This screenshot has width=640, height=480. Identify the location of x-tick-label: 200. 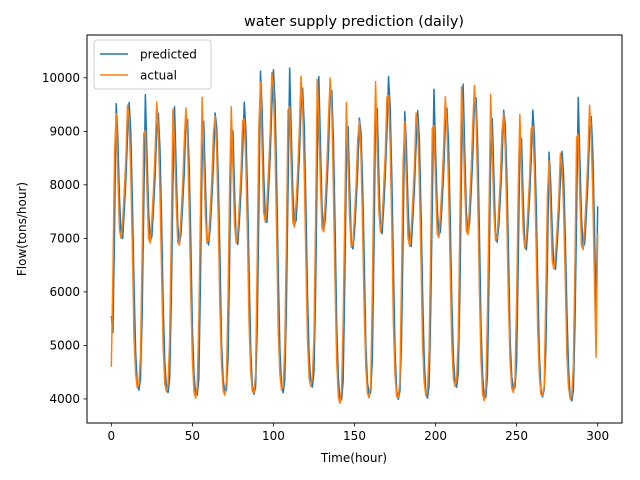
(435, 436).